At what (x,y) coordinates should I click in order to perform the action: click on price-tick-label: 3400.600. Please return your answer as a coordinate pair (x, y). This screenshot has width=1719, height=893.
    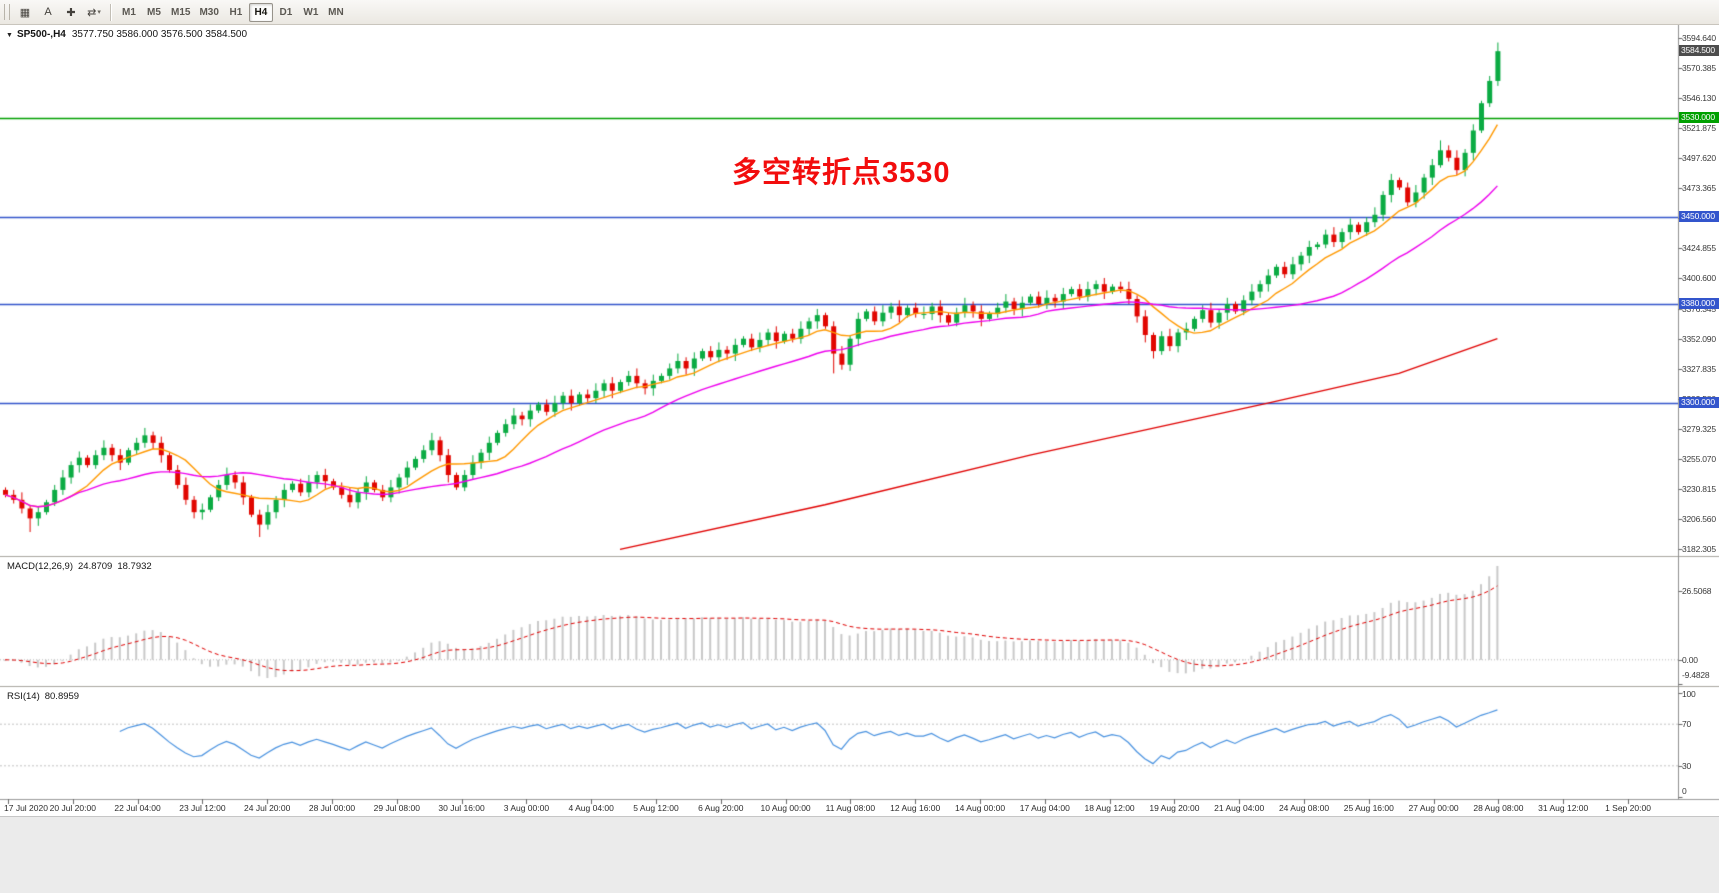
    Looking at the image, I should click on (1699, 278).